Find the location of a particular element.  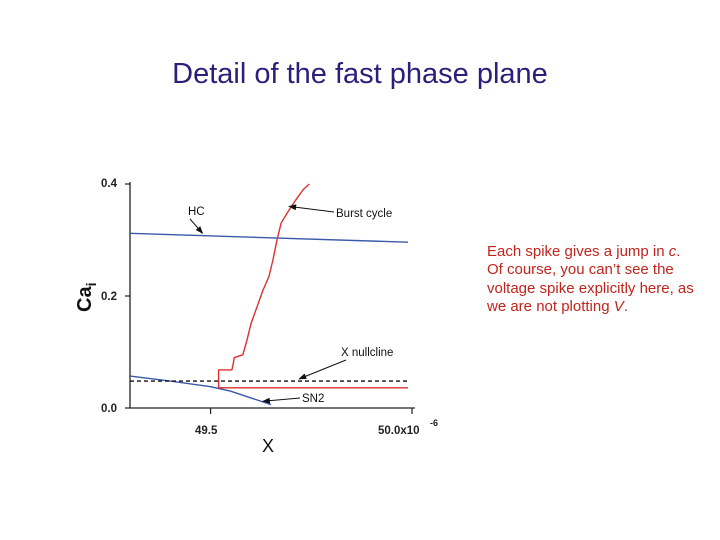

x-axis-title: X is located at coordinates (268, 446).